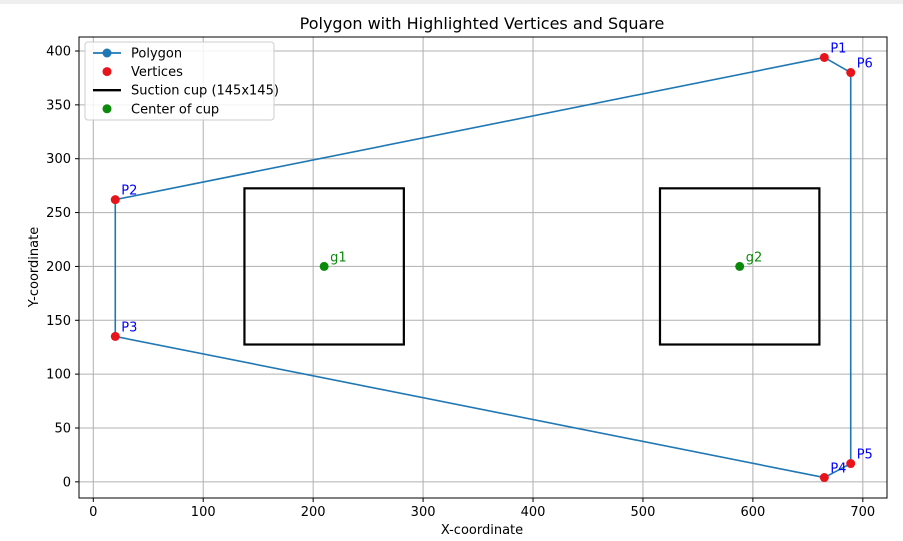 The height and width of the screenshot is (541, 903). I want to click on legend-box, so click(179, 81).